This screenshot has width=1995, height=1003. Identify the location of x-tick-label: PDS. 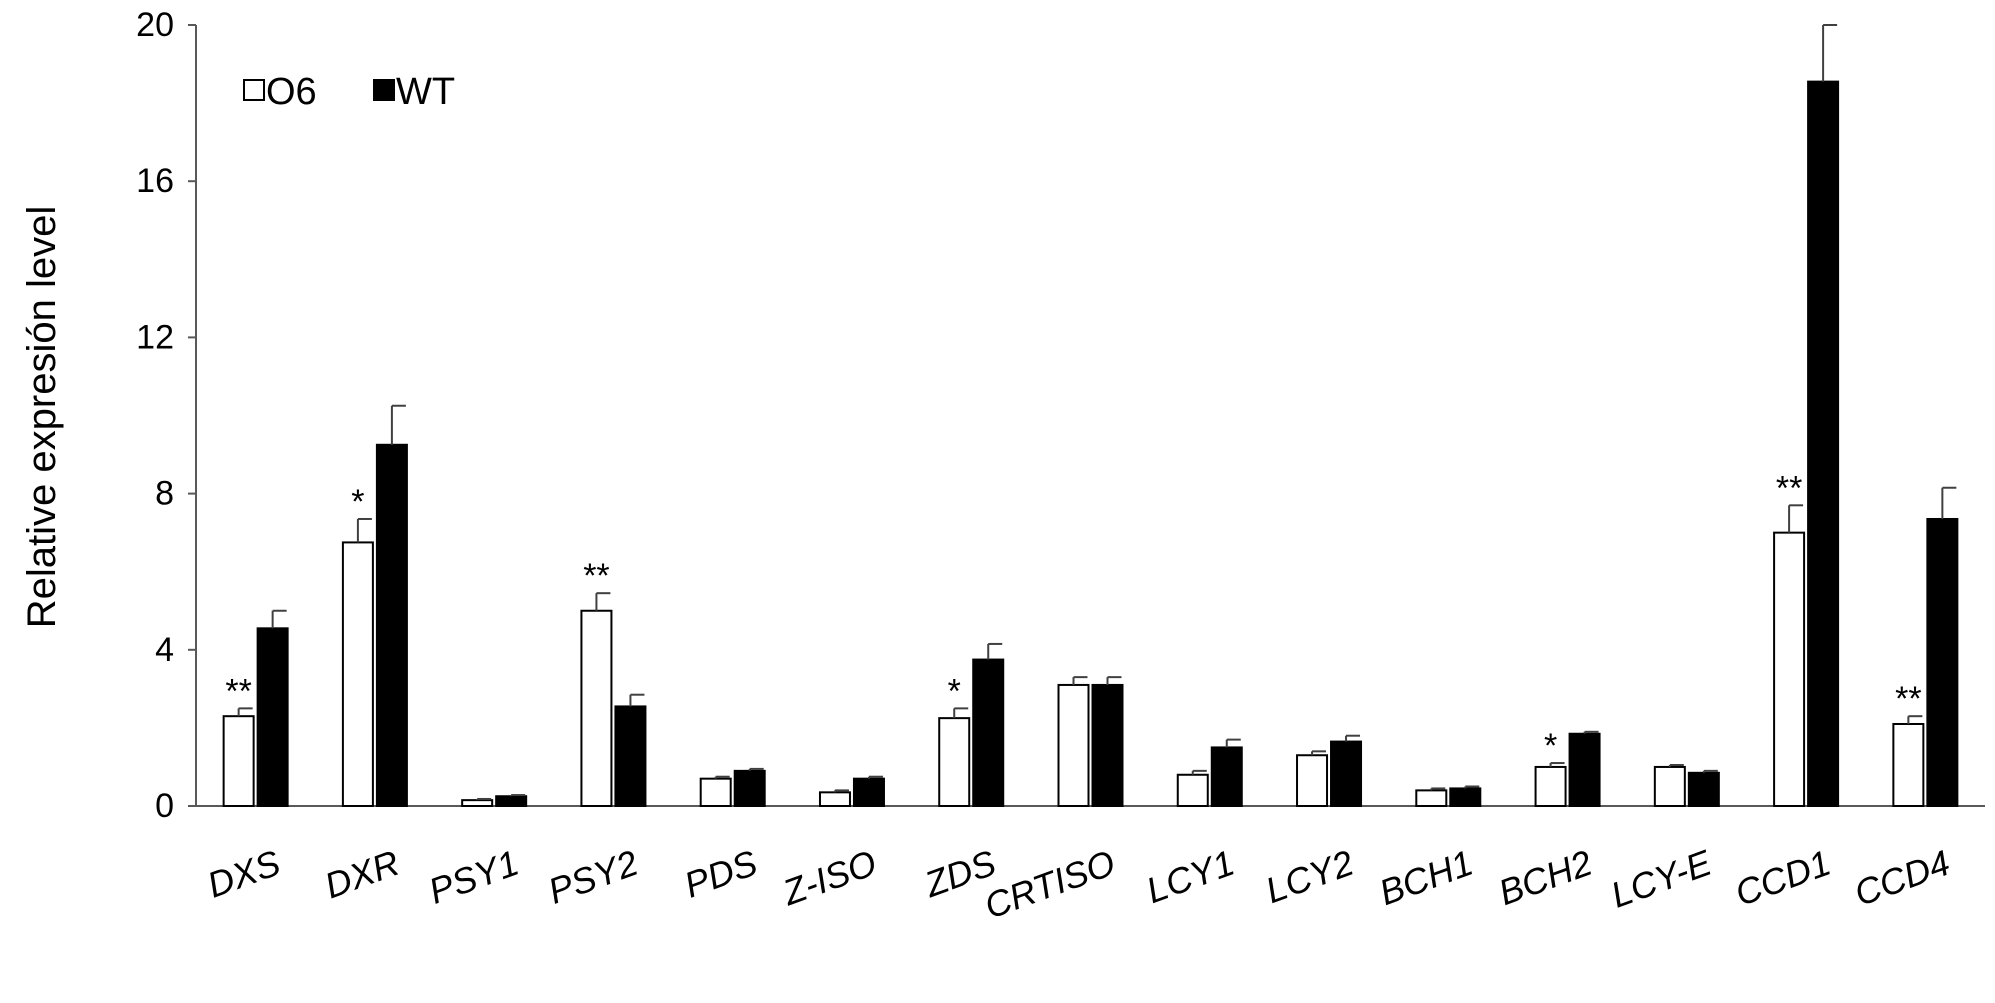
(721, 874).